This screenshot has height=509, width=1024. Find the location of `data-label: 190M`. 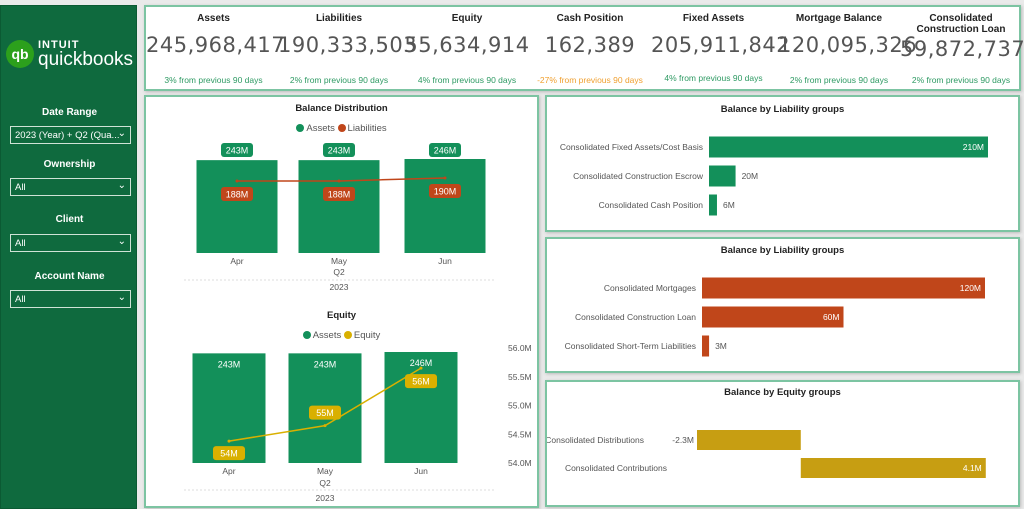

data-label: 190M is located at coordinates (445, 192).